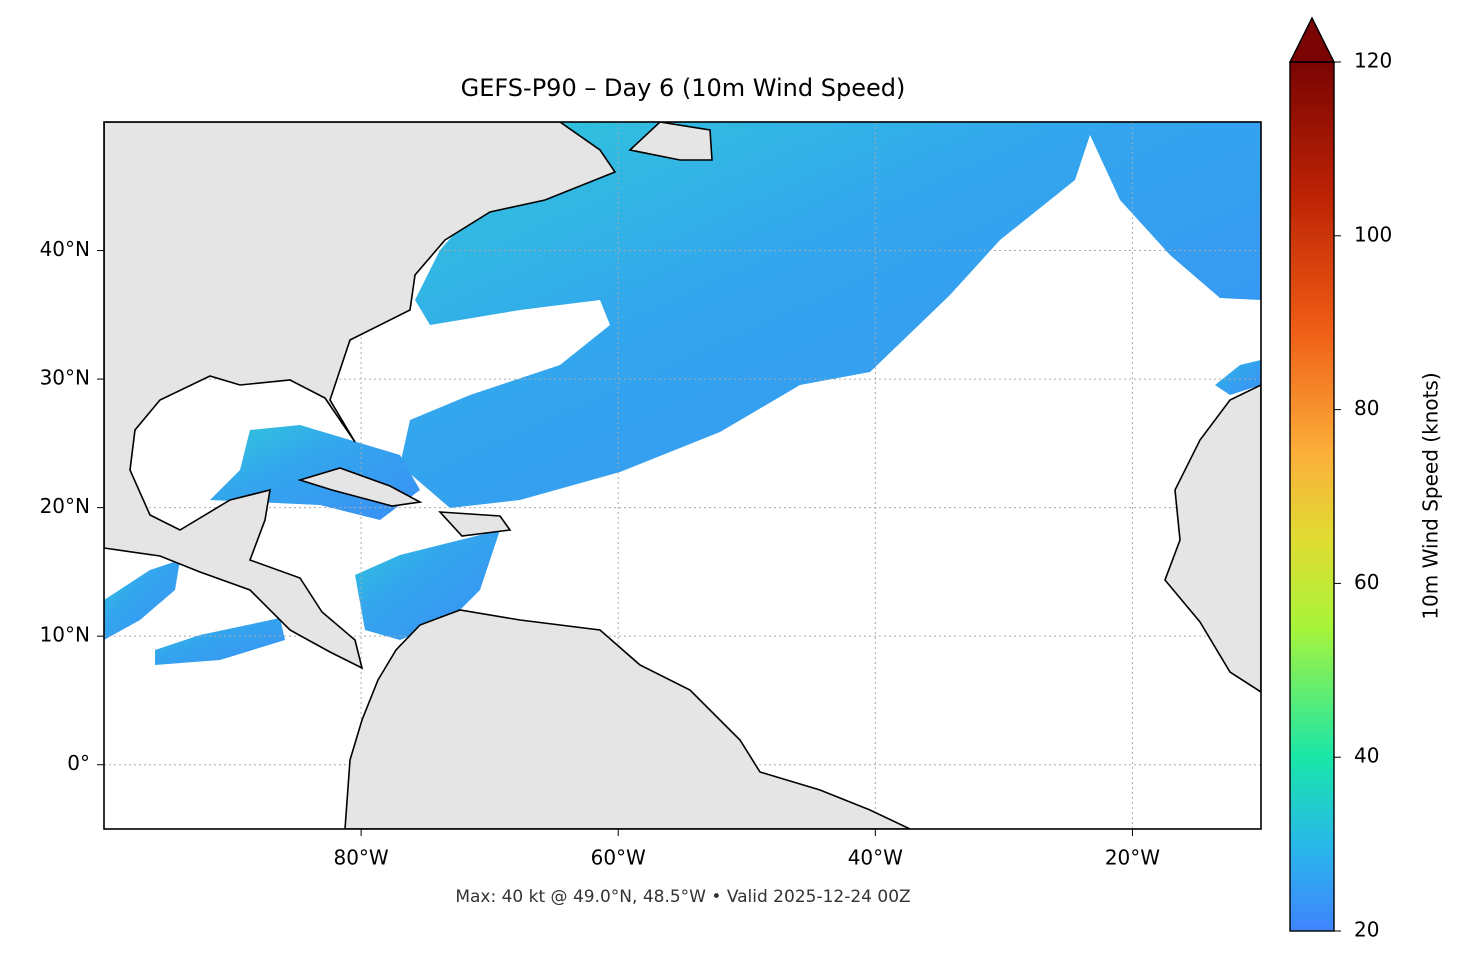 The image size is (1466, 973). Describe the element at coordinates (475, 524) in the screenshot. I see `hispaniola` at that location.